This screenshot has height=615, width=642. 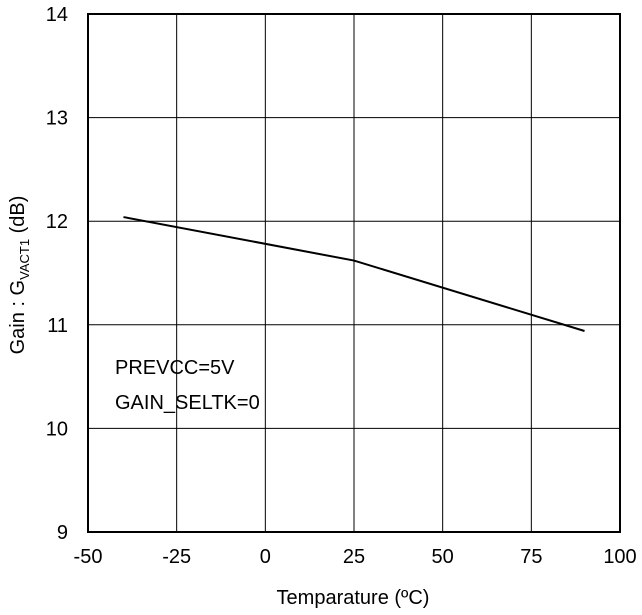 I want to click on y-tick-label: 10, so click(x=57, y=429).